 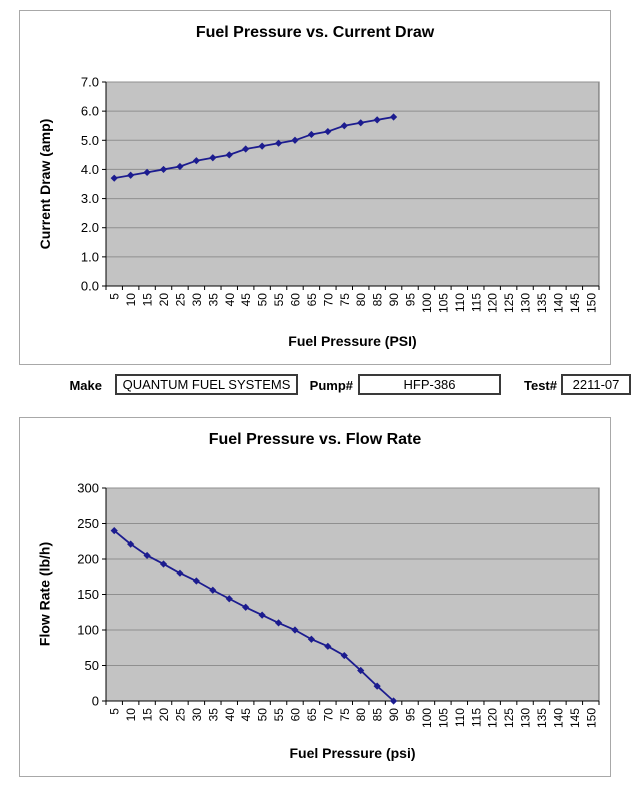 I want to click on y-tick-label: 0, so click(x=95, y=701).